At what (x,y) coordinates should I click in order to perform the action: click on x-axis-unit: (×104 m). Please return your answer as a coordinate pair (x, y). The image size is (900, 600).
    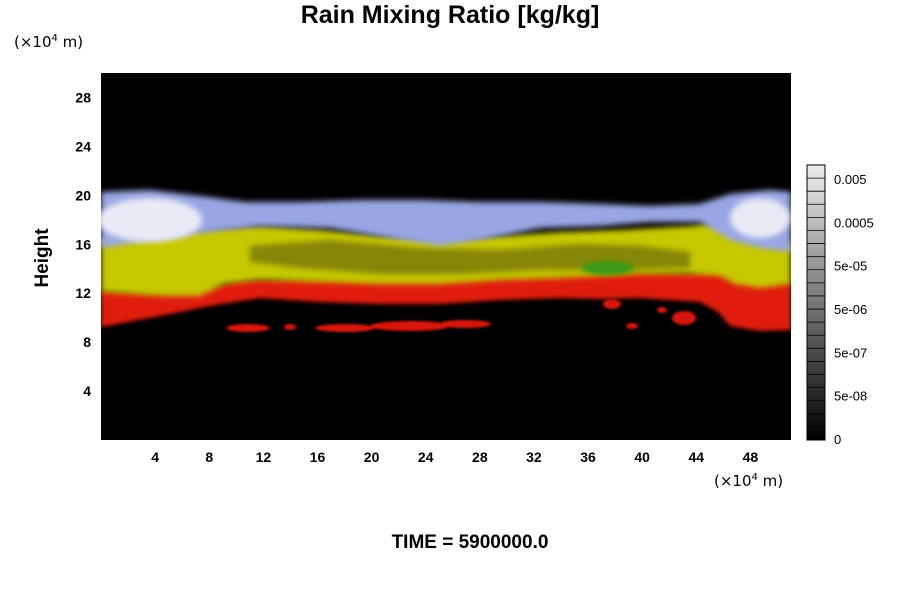
    Looking at the image, I should click on (749, 481).